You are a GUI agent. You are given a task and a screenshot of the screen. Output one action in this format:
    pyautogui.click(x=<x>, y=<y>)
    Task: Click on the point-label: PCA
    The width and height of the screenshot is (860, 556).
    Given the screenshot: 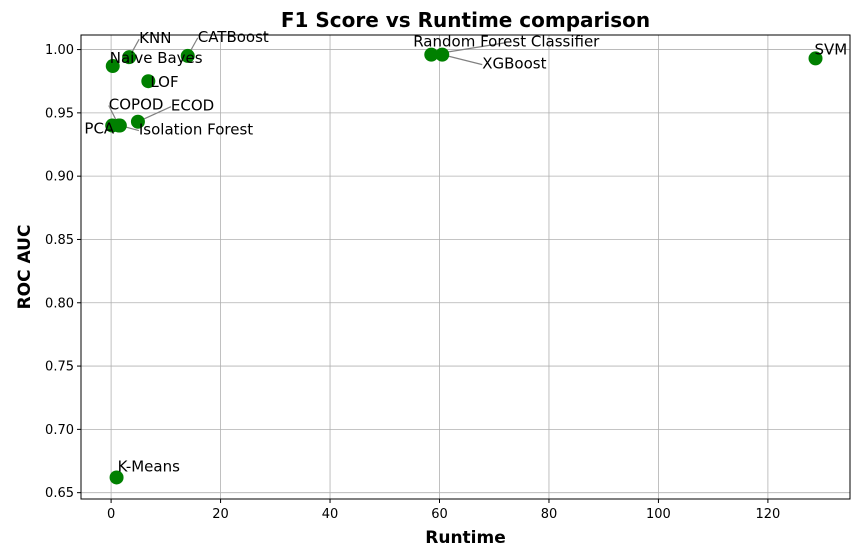 What is the action you would take?
    pyautogui.click(x=99, y=129)
    